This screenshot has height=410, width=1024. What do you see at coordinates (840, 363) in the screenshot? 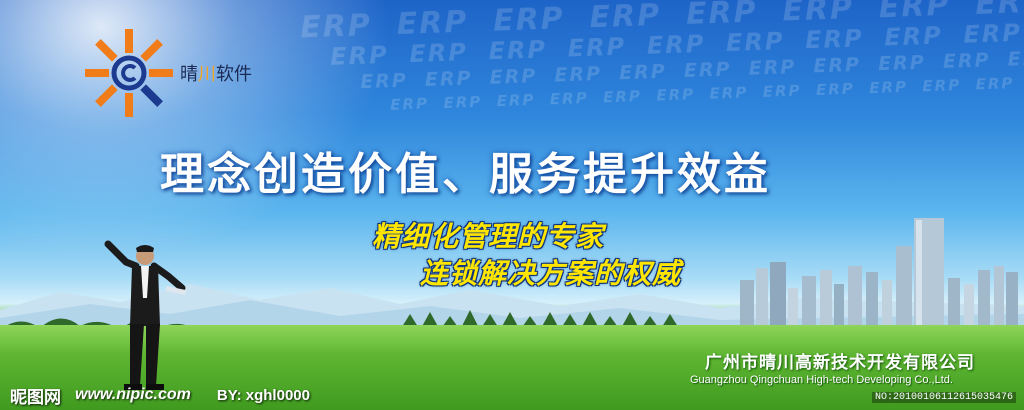
I see `company-name-cn: 广州市晴川高新技术开发有限公司` at bounding box center [840, 363].